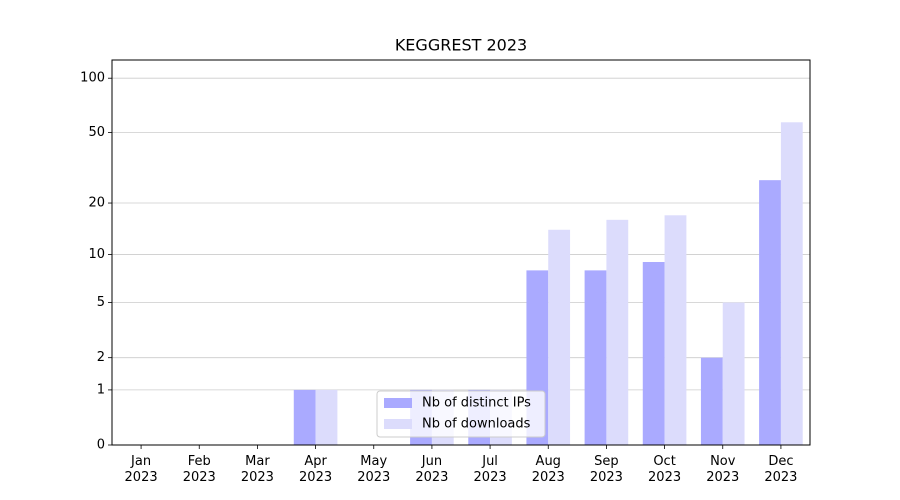  Describe the element at coordinates (548, 469) in the screenshot. I see `x-tick-label: Aug 2023` at that location.